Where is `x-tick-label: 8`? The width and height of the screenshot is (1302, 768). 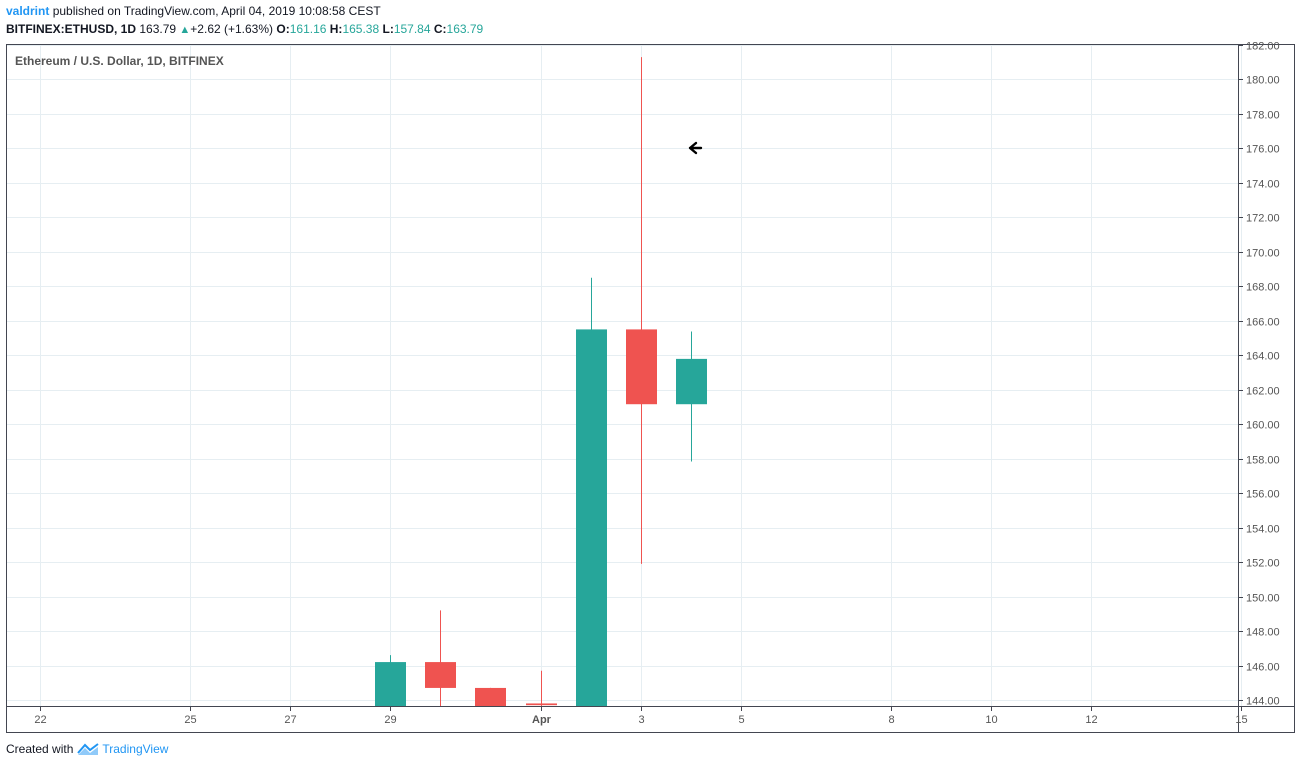
x-tick-label: 8 is located at coordinates (891, 720).